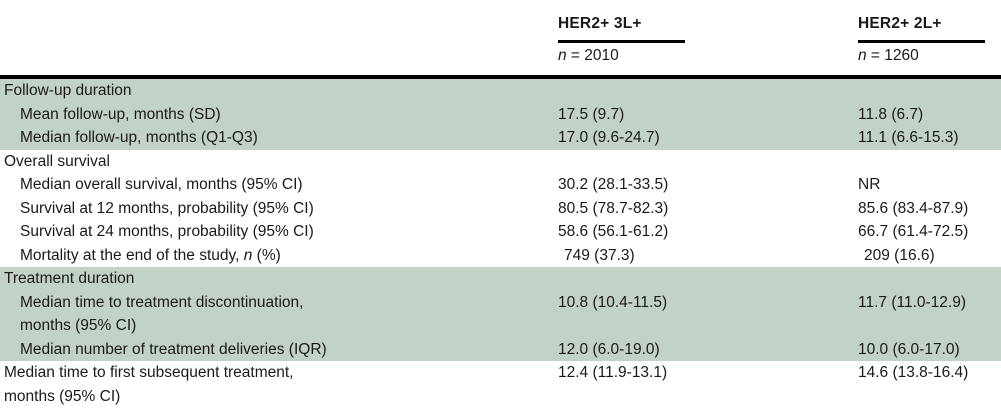 The width and height of the screenshot is (1001, 411). What do you see at coordinates (705, 185) in the screenshot?
I see `value-3l: 30.2 (28.1-33.5)` at bounding box center [705, 185].